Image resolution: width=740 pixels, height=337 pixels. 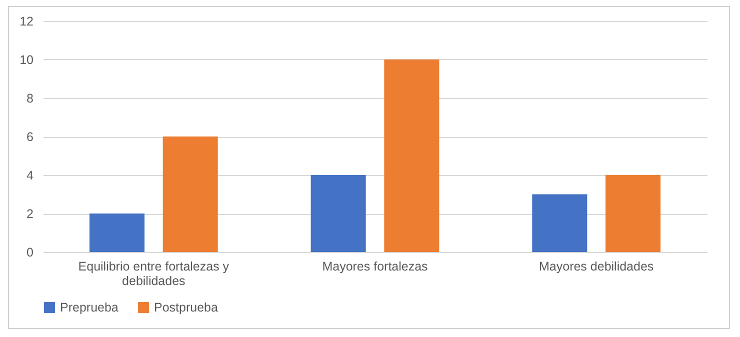 I want to click on x-tick-label: Equilibrio entre fortalezas y debilidades, so click(x=154, y=274).